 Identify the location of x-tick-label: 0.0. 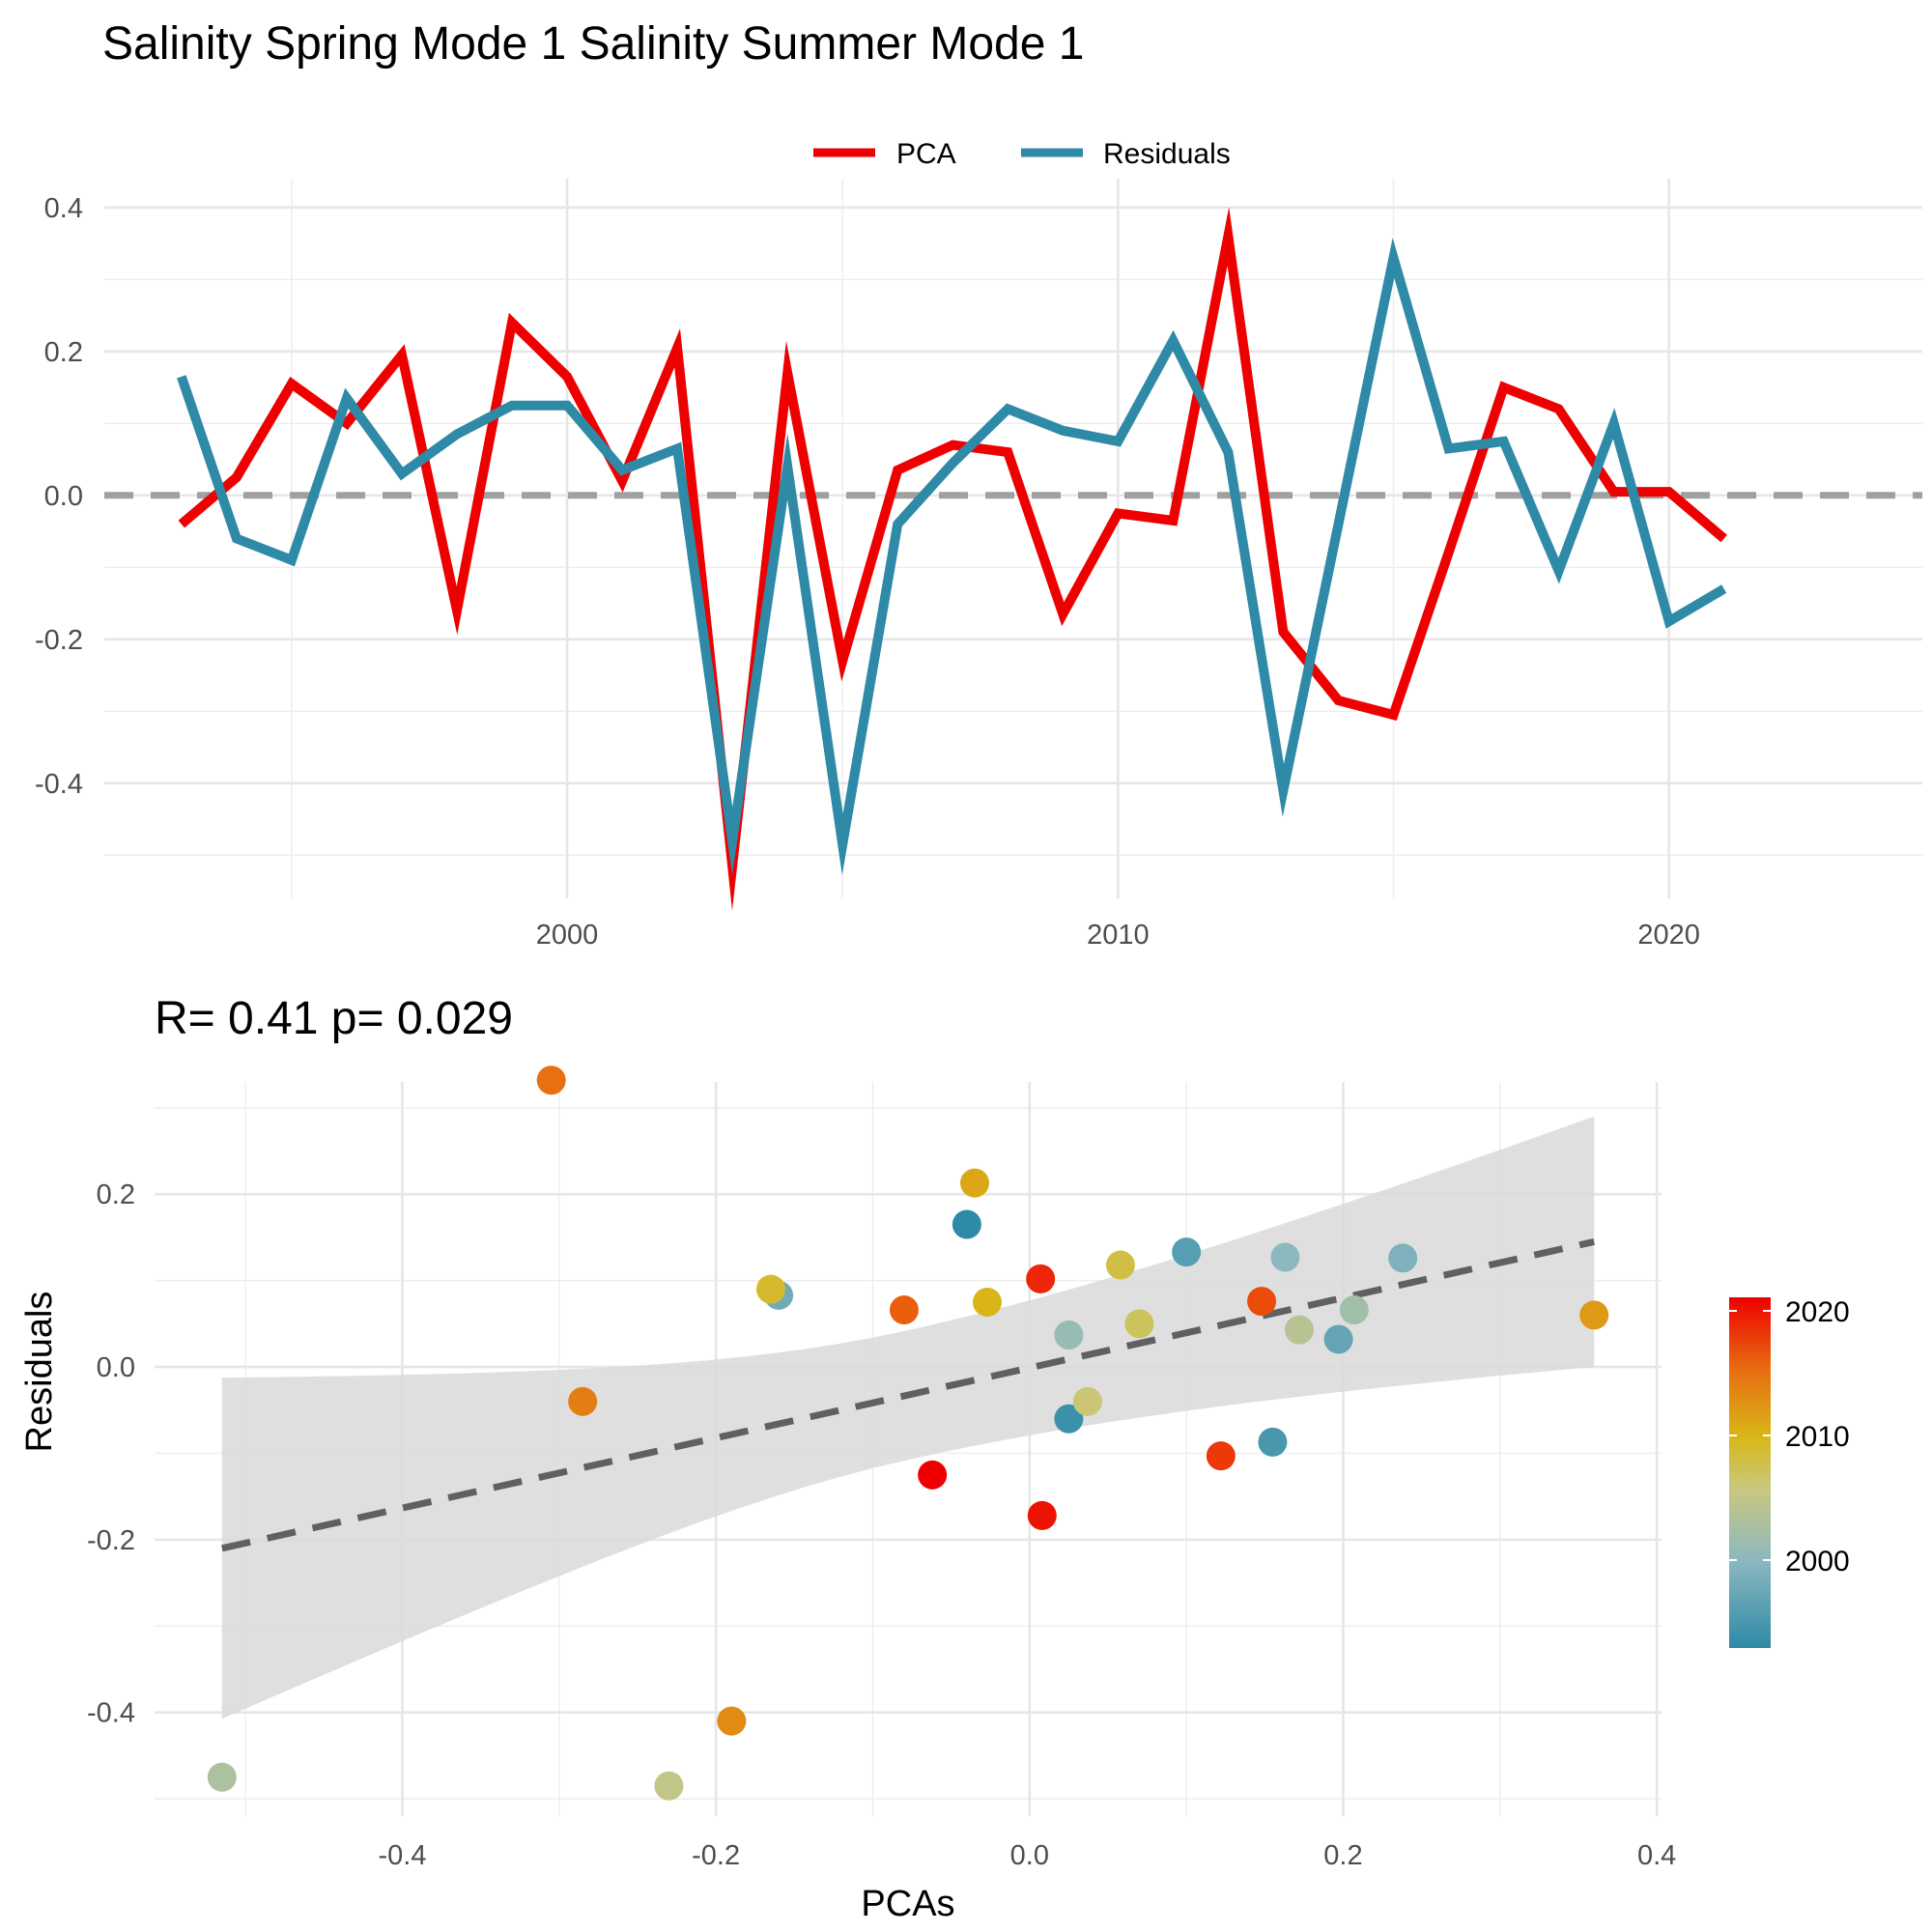
(1029, 1855).